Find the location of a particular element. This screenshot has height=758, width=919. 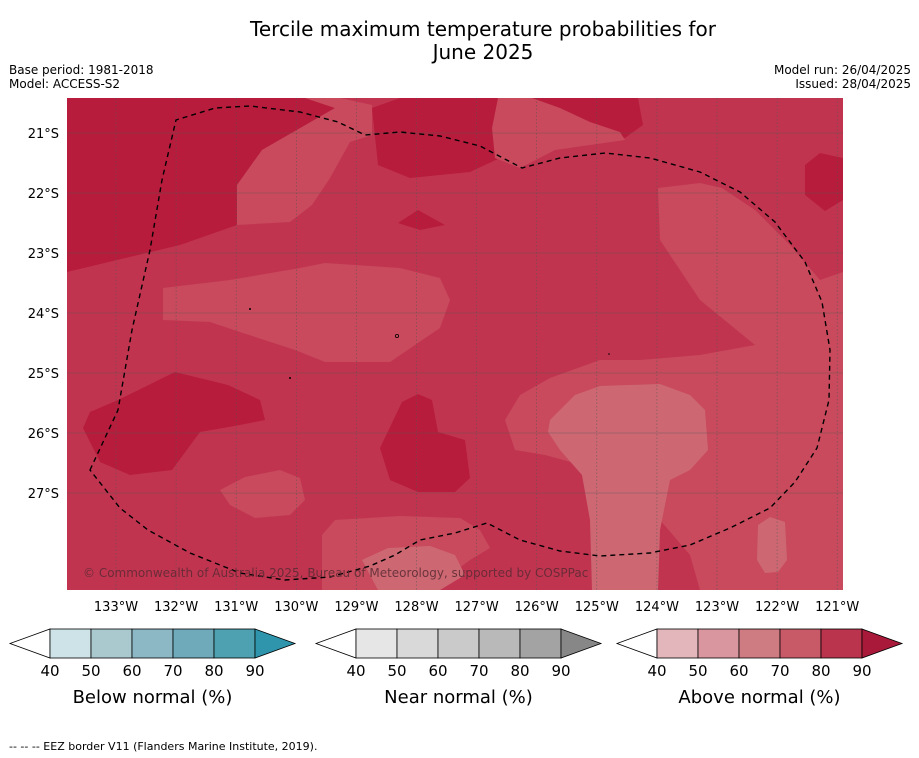

longitude-label: 122°W is located at coordinates (777, 607).